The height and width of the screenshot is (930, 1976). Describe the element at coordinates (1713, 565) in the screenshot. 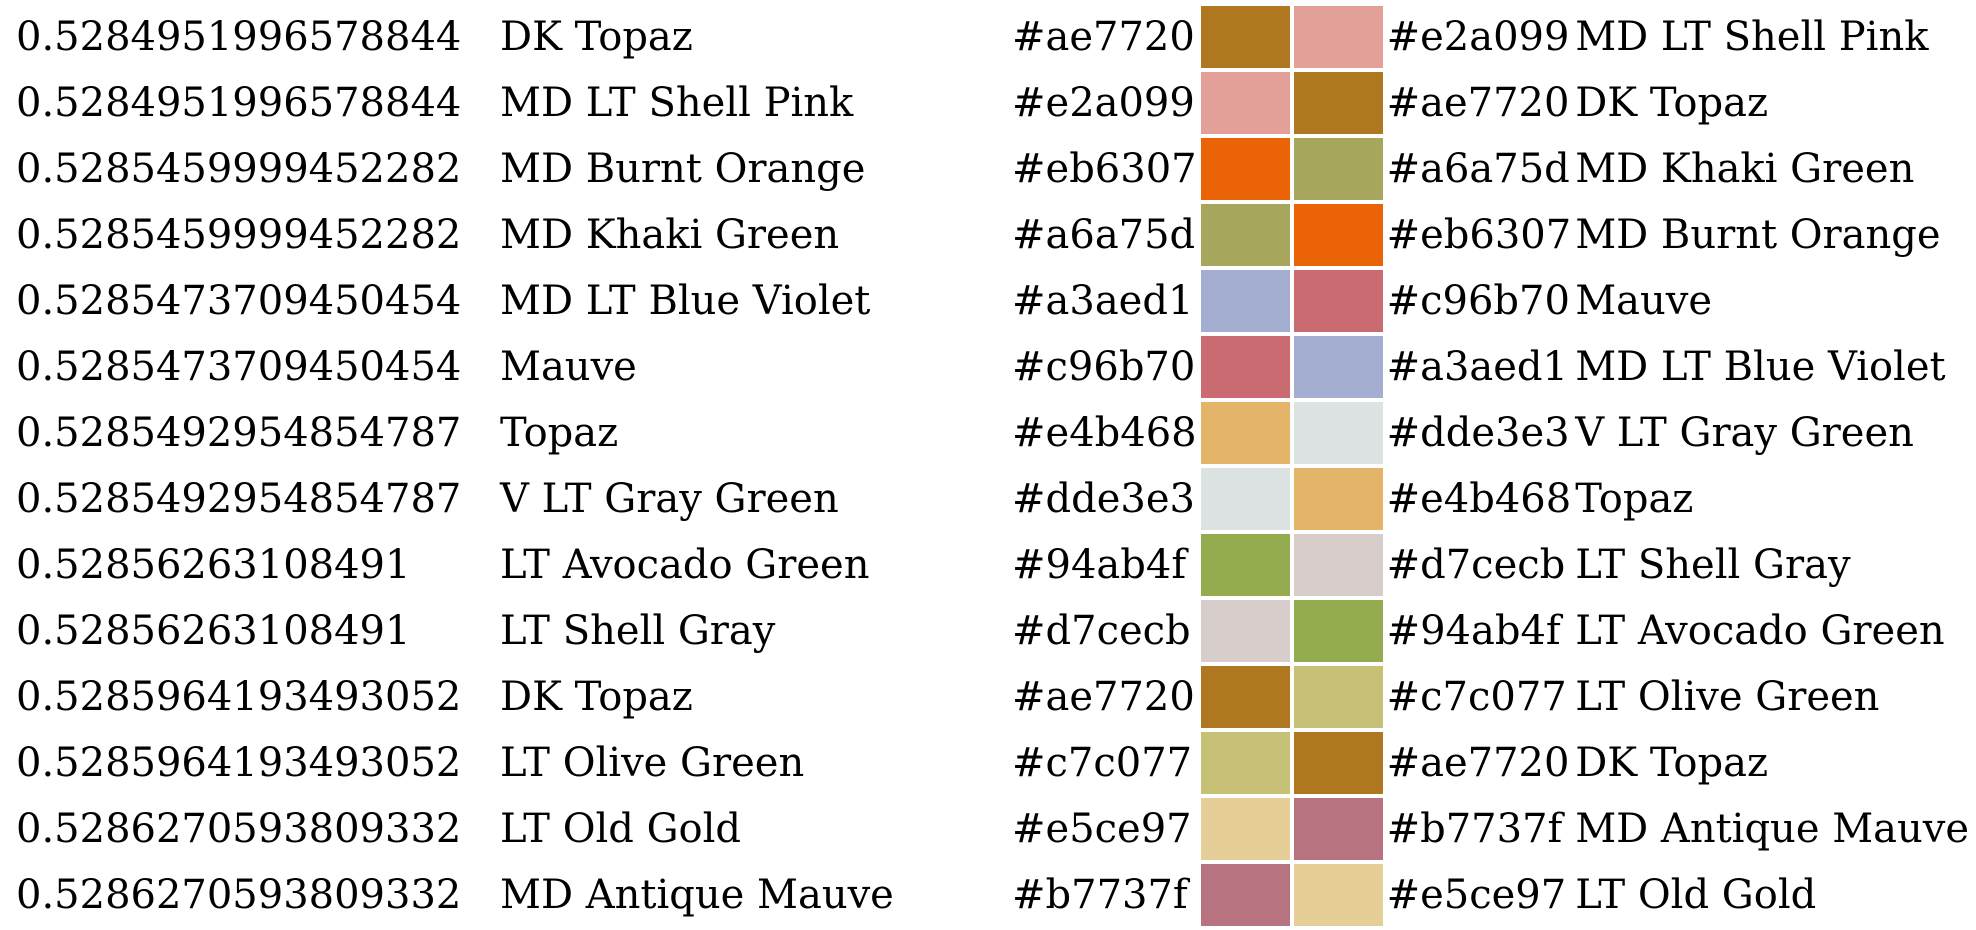

I see `pair-color-name: LT Shell Gray` at that location.